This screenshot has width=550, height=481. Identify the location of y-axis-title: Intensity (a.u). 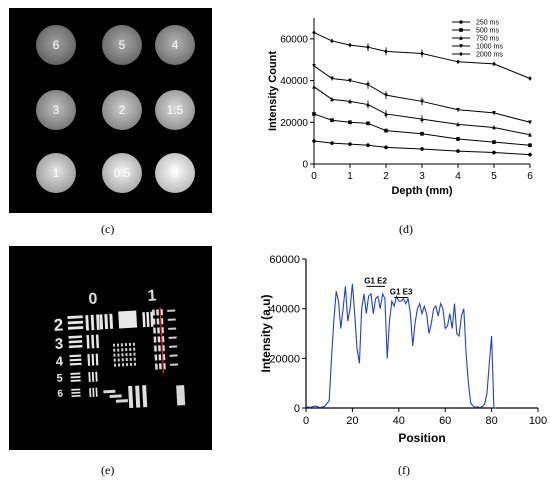
(266, 333).